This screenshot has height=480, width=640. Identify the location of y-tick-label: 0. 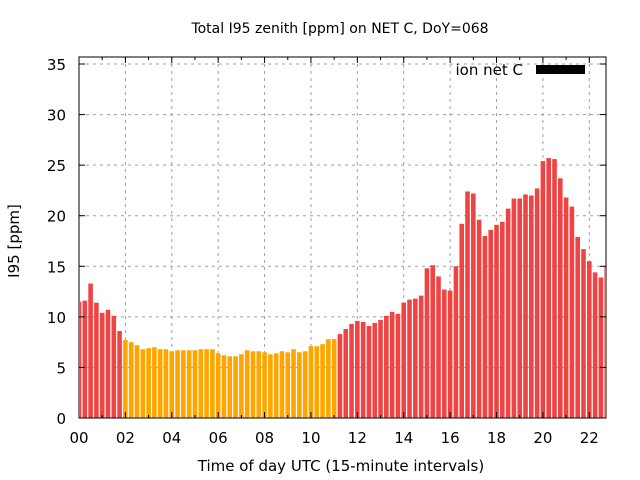
(61, 419).